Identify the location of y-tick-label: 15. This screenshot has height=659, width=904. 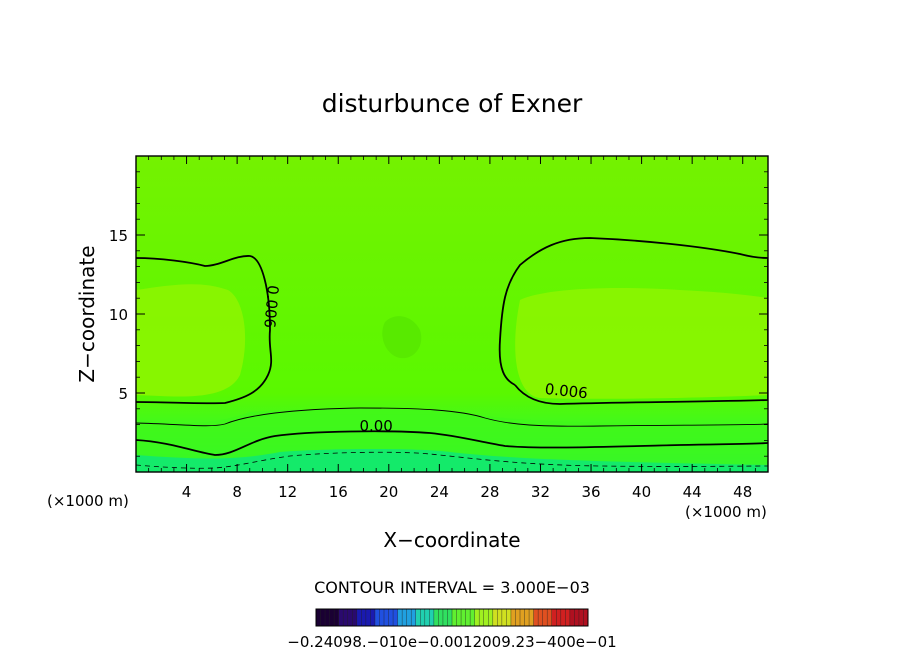
(118, 236).